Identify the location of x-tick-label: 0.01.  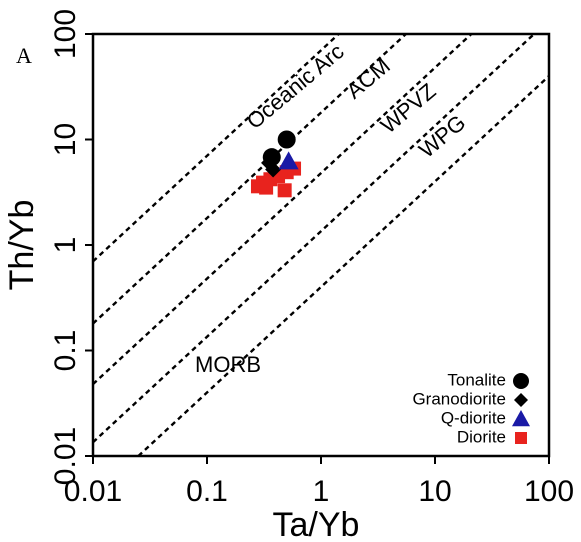
(93, 491).